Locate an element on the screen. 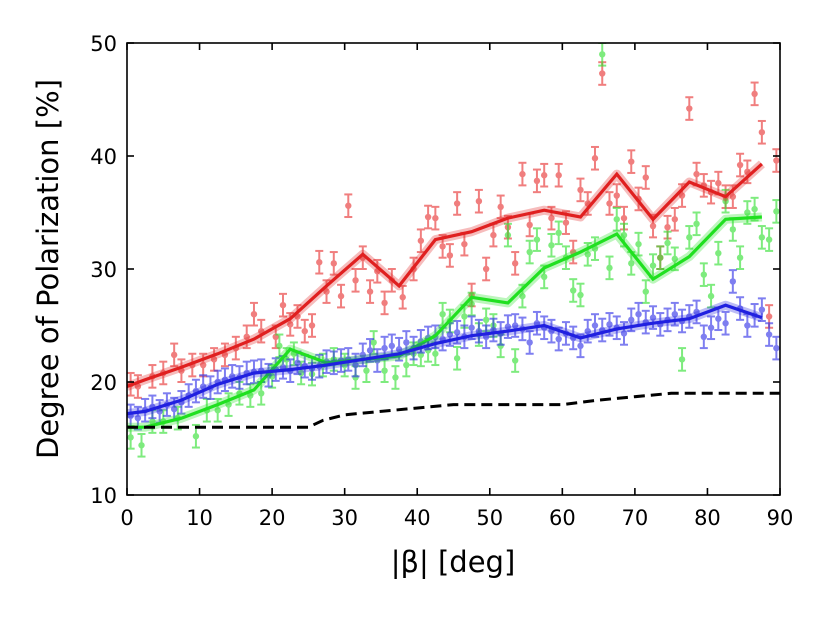  y-tick-label: 50 is located at coordinates (103, 44).